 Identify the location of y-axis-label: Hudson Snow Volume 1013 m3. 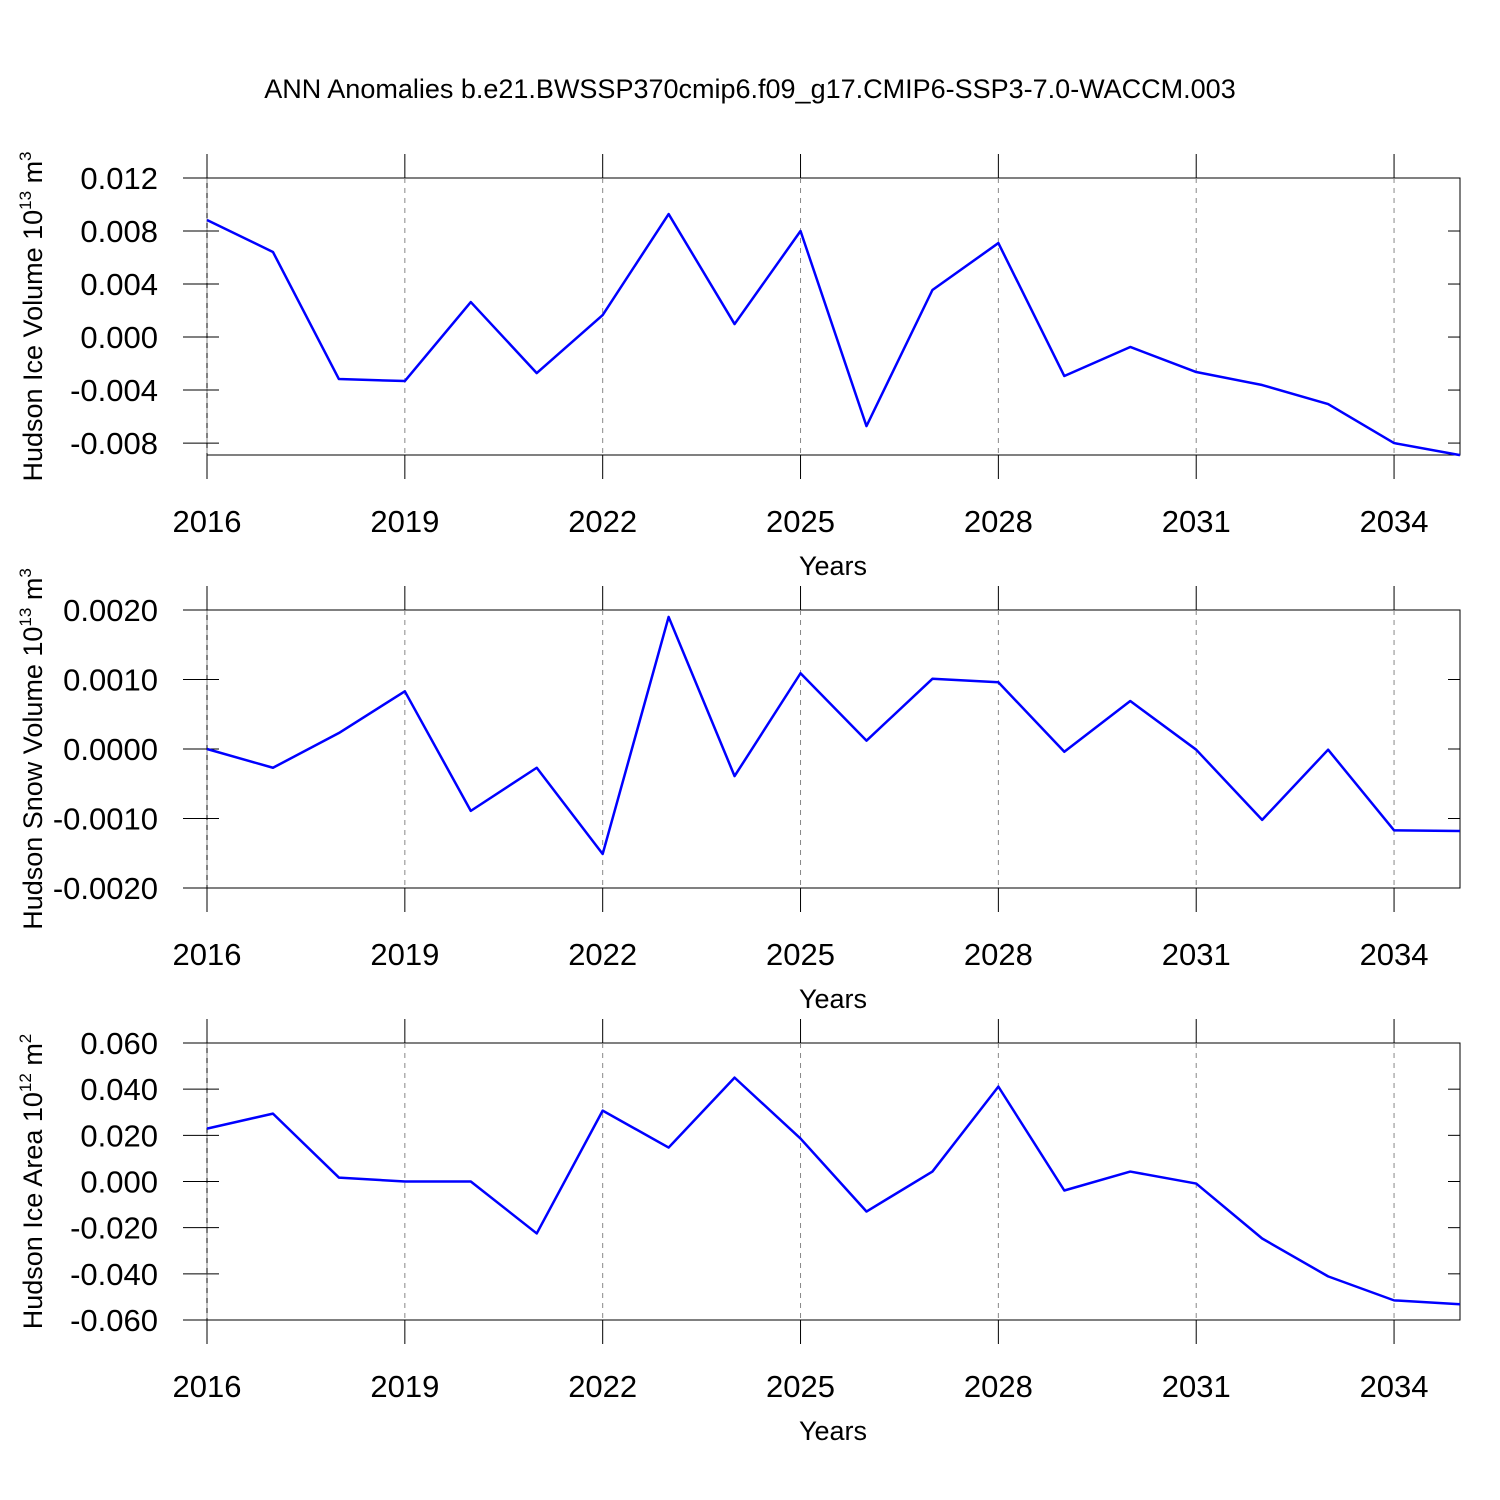
(32, 749).